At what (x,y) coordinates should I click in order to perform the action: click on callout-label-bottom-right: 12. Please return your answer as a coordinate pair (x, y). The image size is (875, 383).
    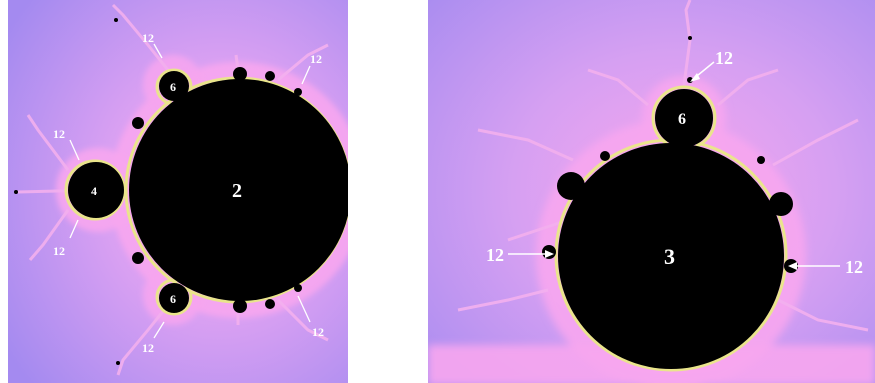
    Looking at the image, I should click on (318, 332).